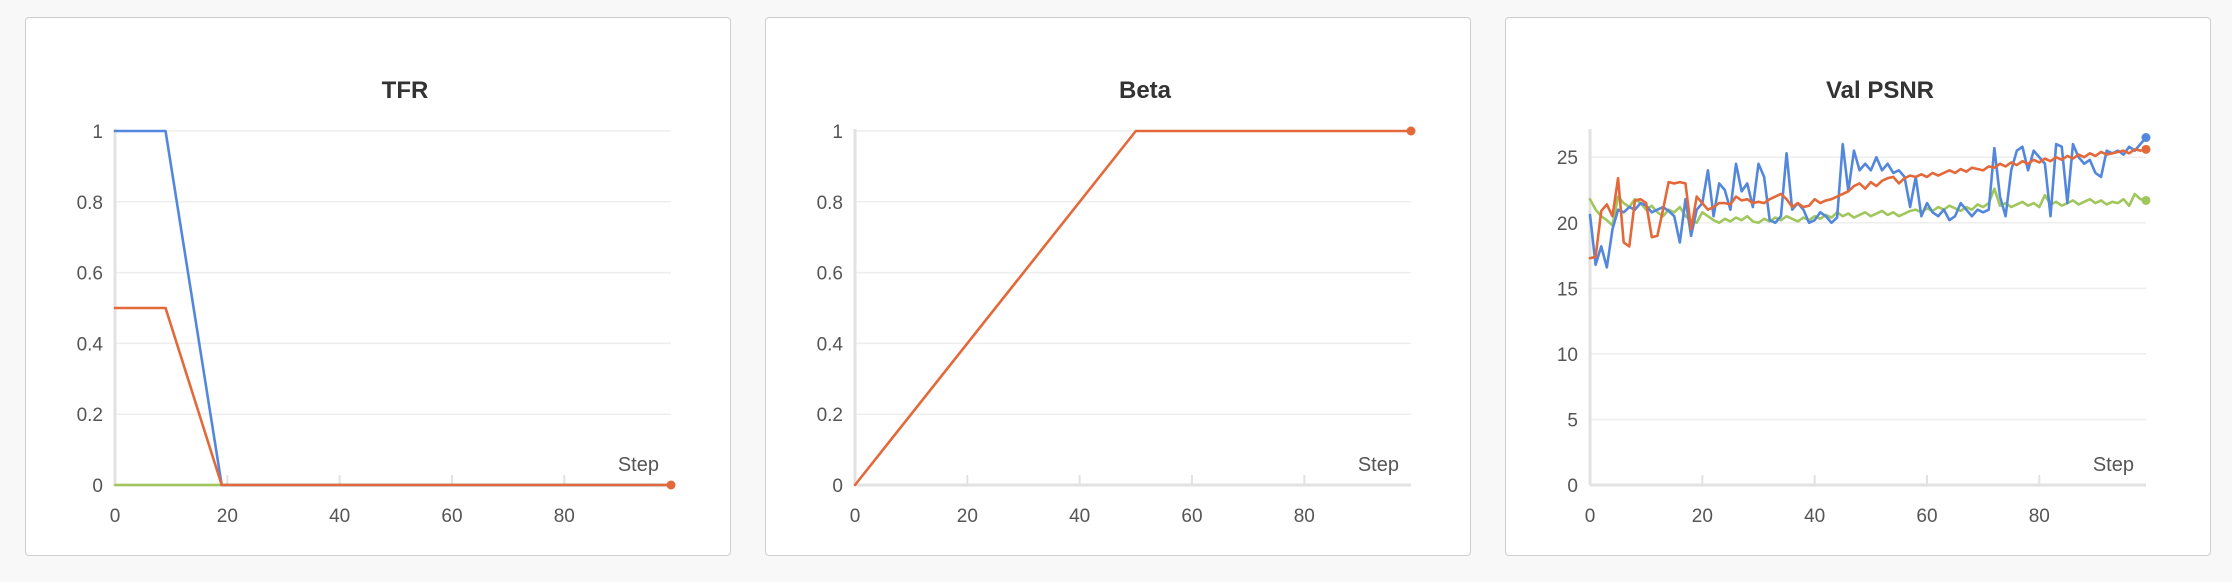 This screenshot has height=582, width=2232. What do you see at coordinates (1567, 355) in the screenshot?
I see `y-tick-label: 10` at bounding box center [1567, 355].